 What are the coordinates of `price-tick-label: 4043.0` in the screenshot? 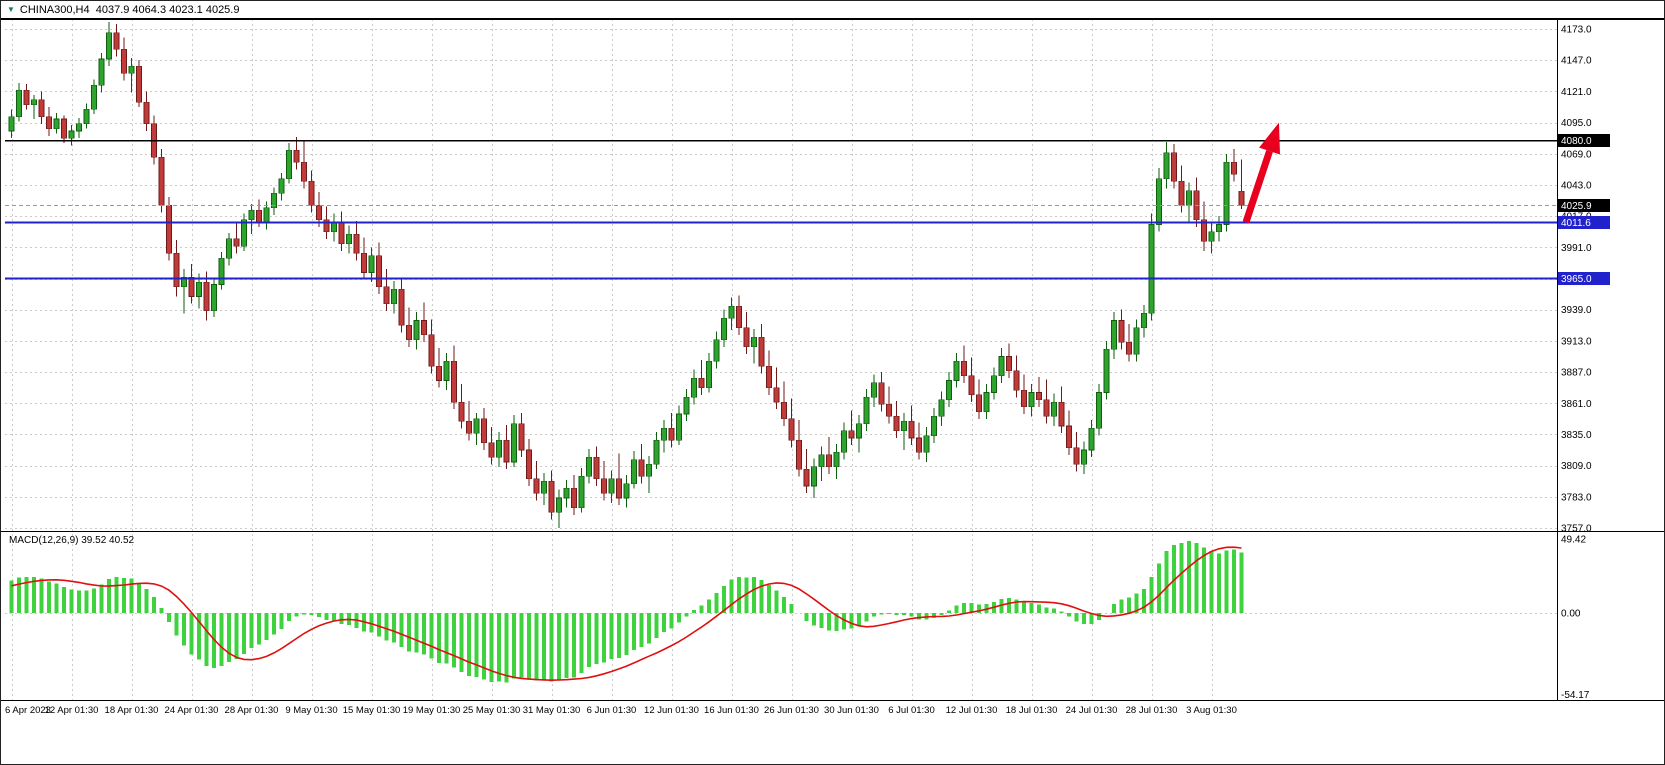 It's located at (1576, 185).